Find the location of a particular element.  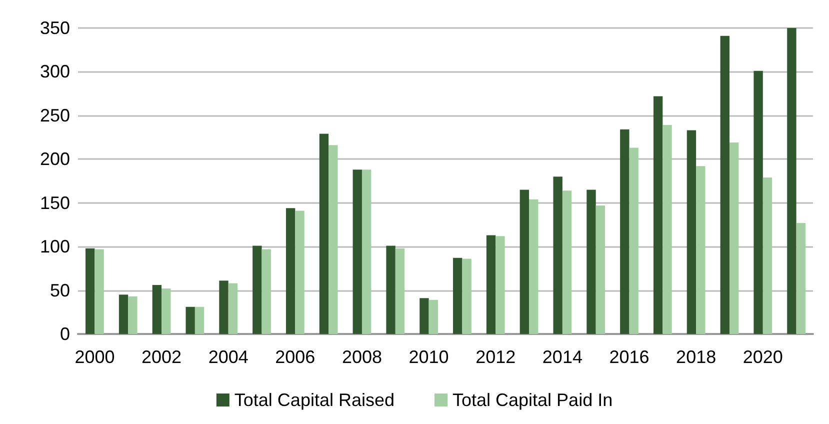

x-tick-label: 2002 is located at coordinates (162, 357).